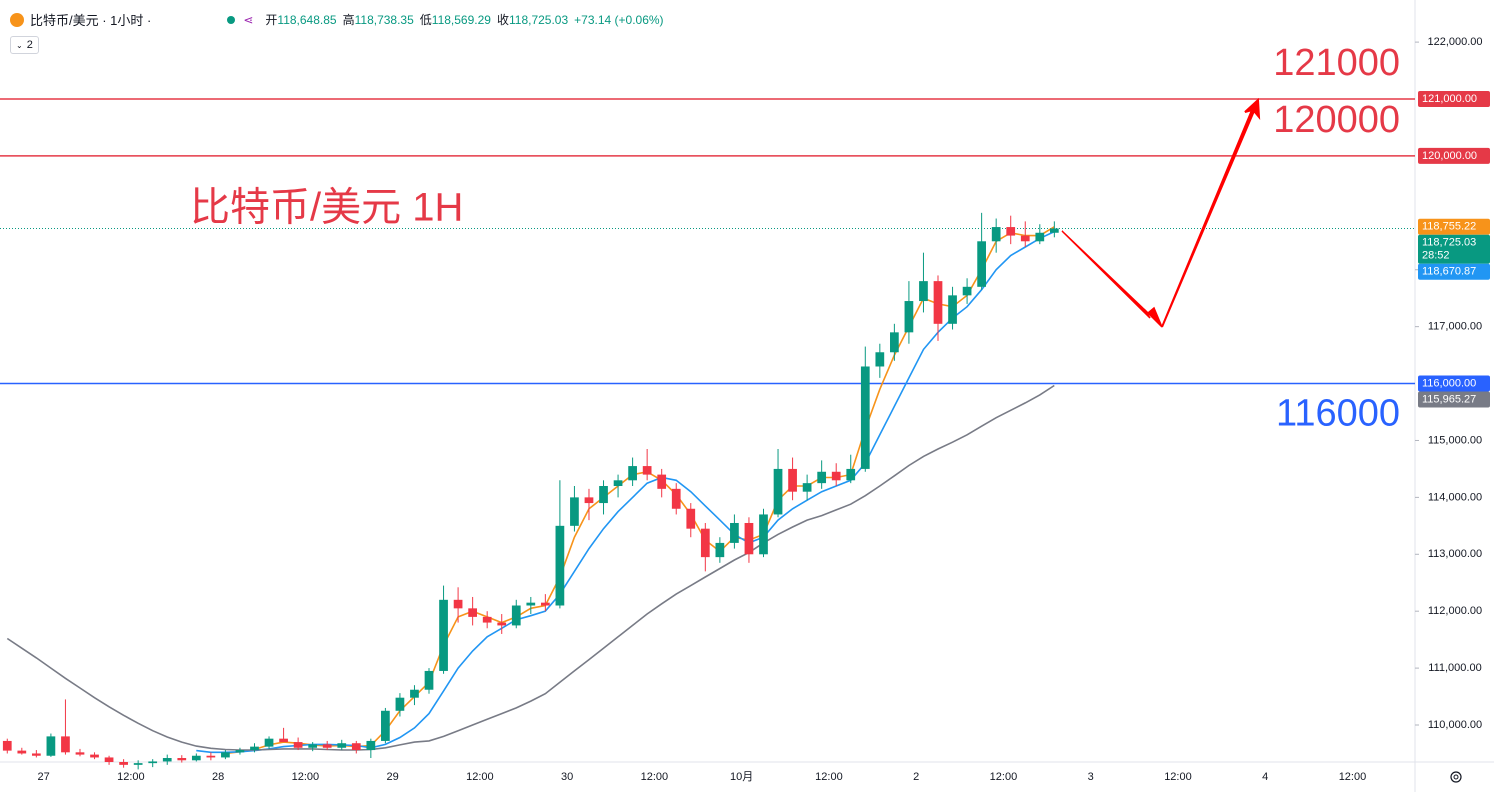 The height and width of the screenshot is (792, 1494). I want to click on y-tick-label: 111,000.00, so click(1454, 668).